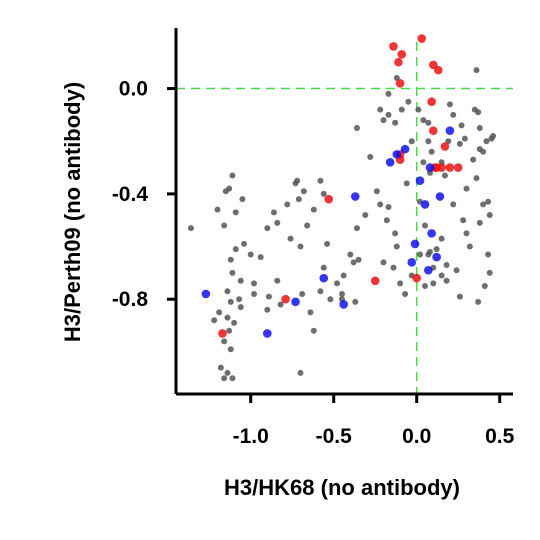  Describe the element at coordinates (130, 194) in the screenshot. I see `y-tick-label: -0.4` at that location.